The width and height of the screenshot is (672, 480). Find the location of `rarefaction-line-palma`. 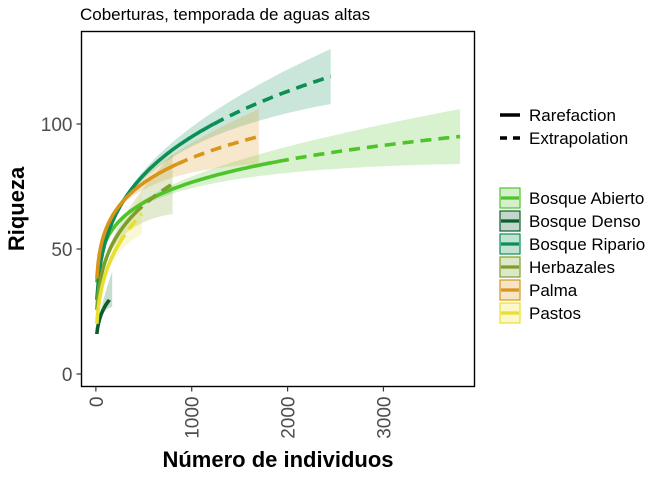

rarefaction-line-palma is located at coordinates (137, 220).